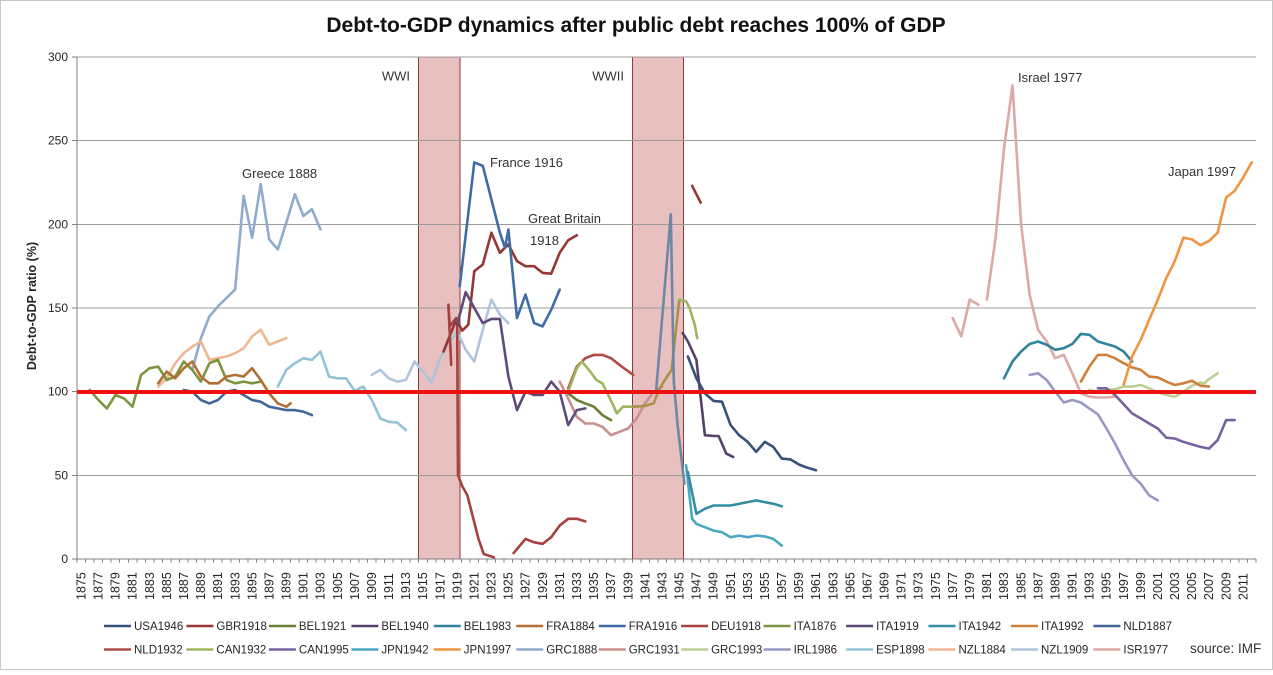 The image size is (1273, 675). What do you see at coordinates (611, 586) in the screenshot?
I see `svg-text: 1937` at bounding box center [611, 586].